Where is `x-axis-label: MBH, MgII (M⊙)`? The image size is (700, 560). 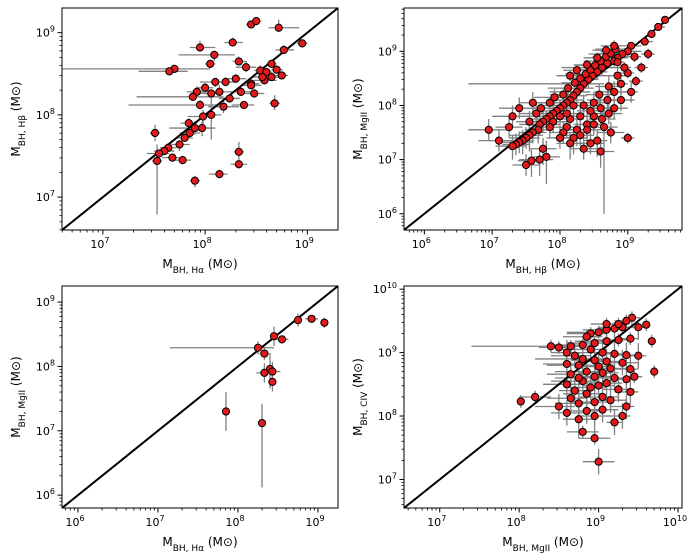
x-axis-label: MBH, MgII (M⊙) is located at coordinates (542, 544).